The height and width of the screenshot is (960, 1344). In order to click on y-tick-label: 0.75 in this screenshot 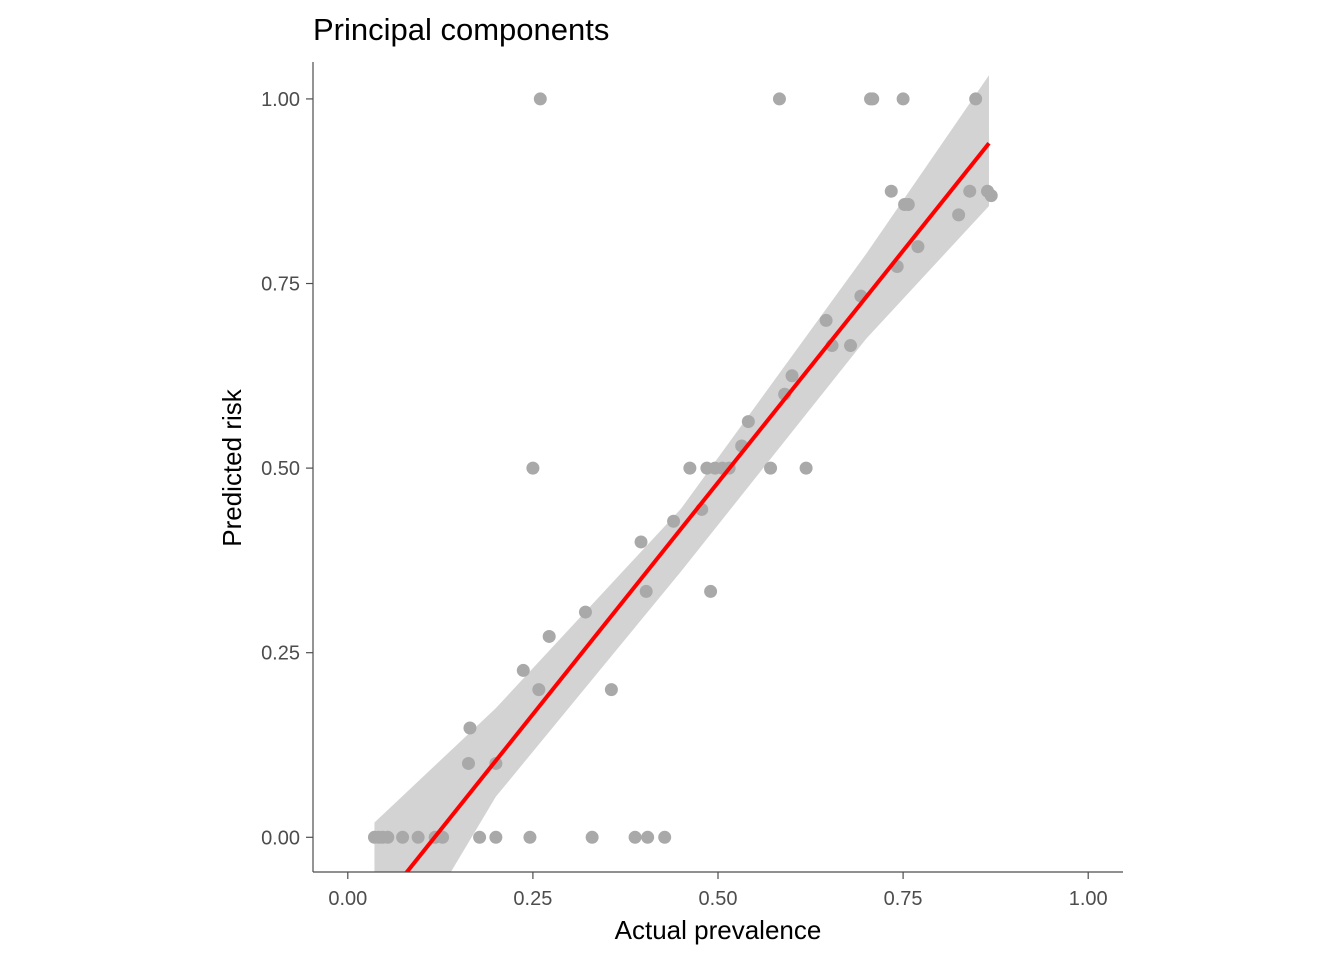, I will do `click(280, 285)`.